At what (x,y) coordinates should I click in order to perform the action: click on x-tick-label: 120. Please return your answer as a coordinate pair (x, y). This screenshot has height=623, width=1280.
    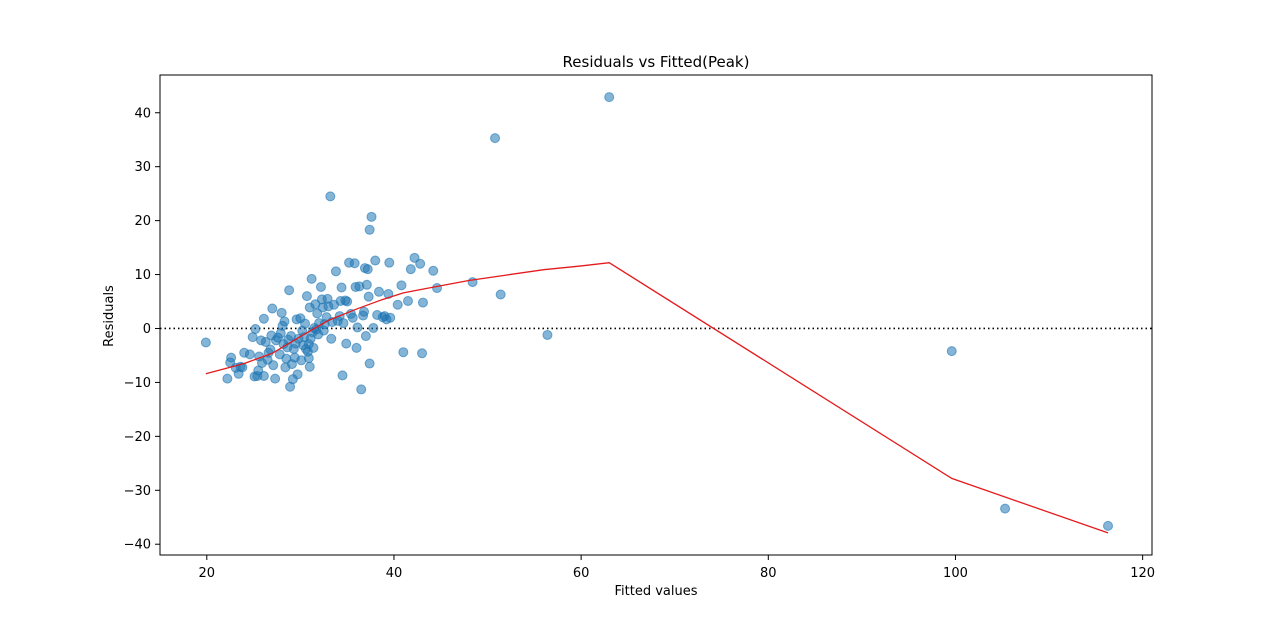
    Looking at the image, I should click on (1142, 573).